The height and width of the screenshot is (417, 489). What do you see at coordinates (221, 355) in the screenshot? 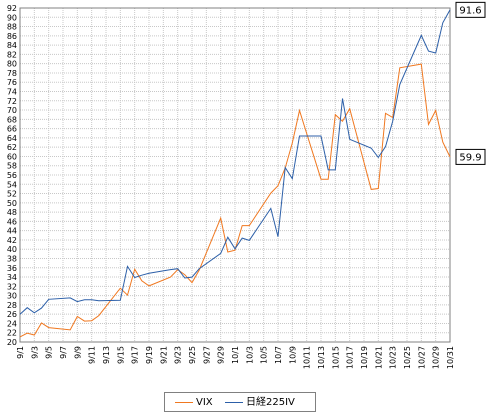
I see `x-tick-label: 9/29` at bounding box center [221, 355].